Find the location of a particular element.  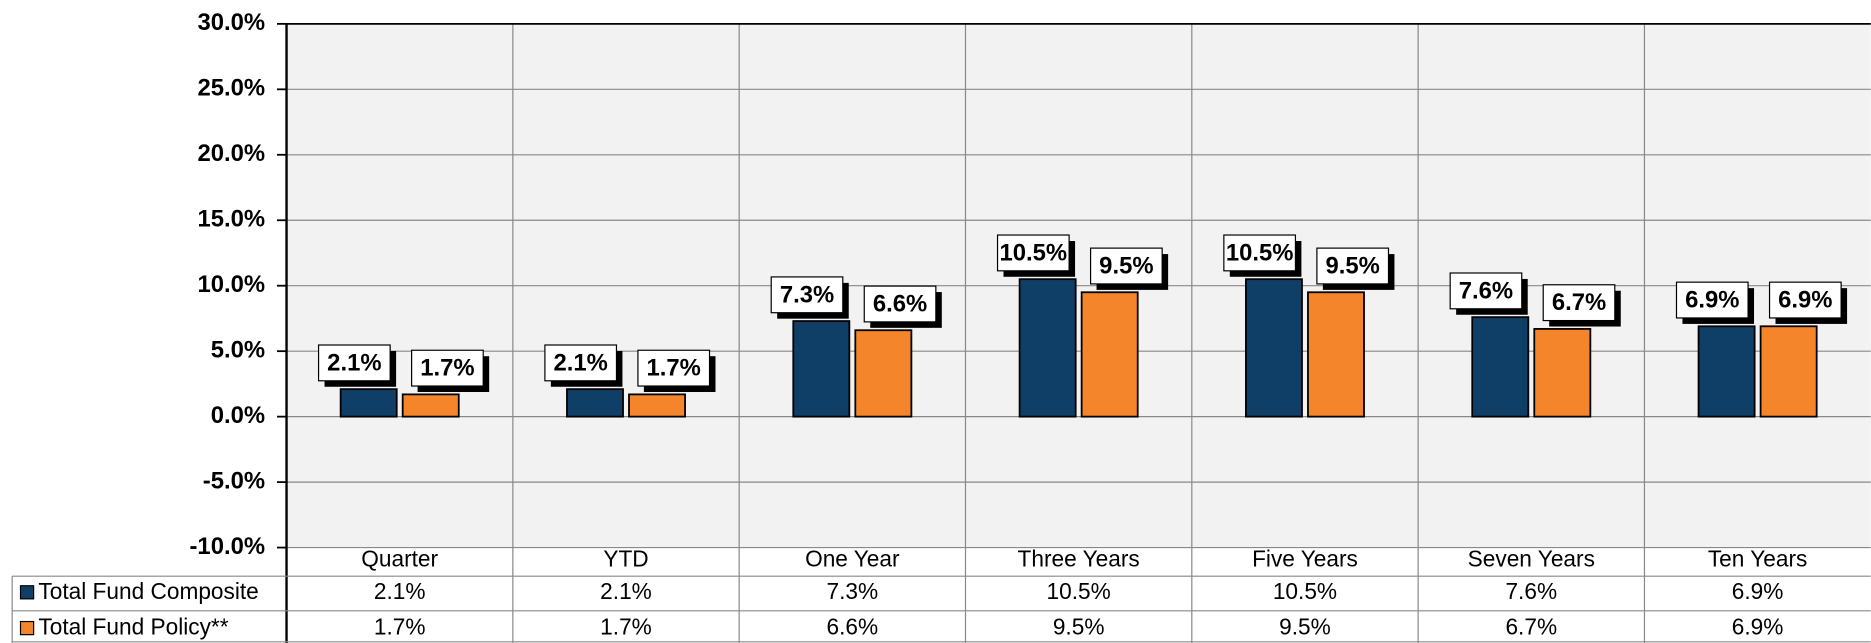

y-tick-label: 25.0% is located at coordinates (231, 88).